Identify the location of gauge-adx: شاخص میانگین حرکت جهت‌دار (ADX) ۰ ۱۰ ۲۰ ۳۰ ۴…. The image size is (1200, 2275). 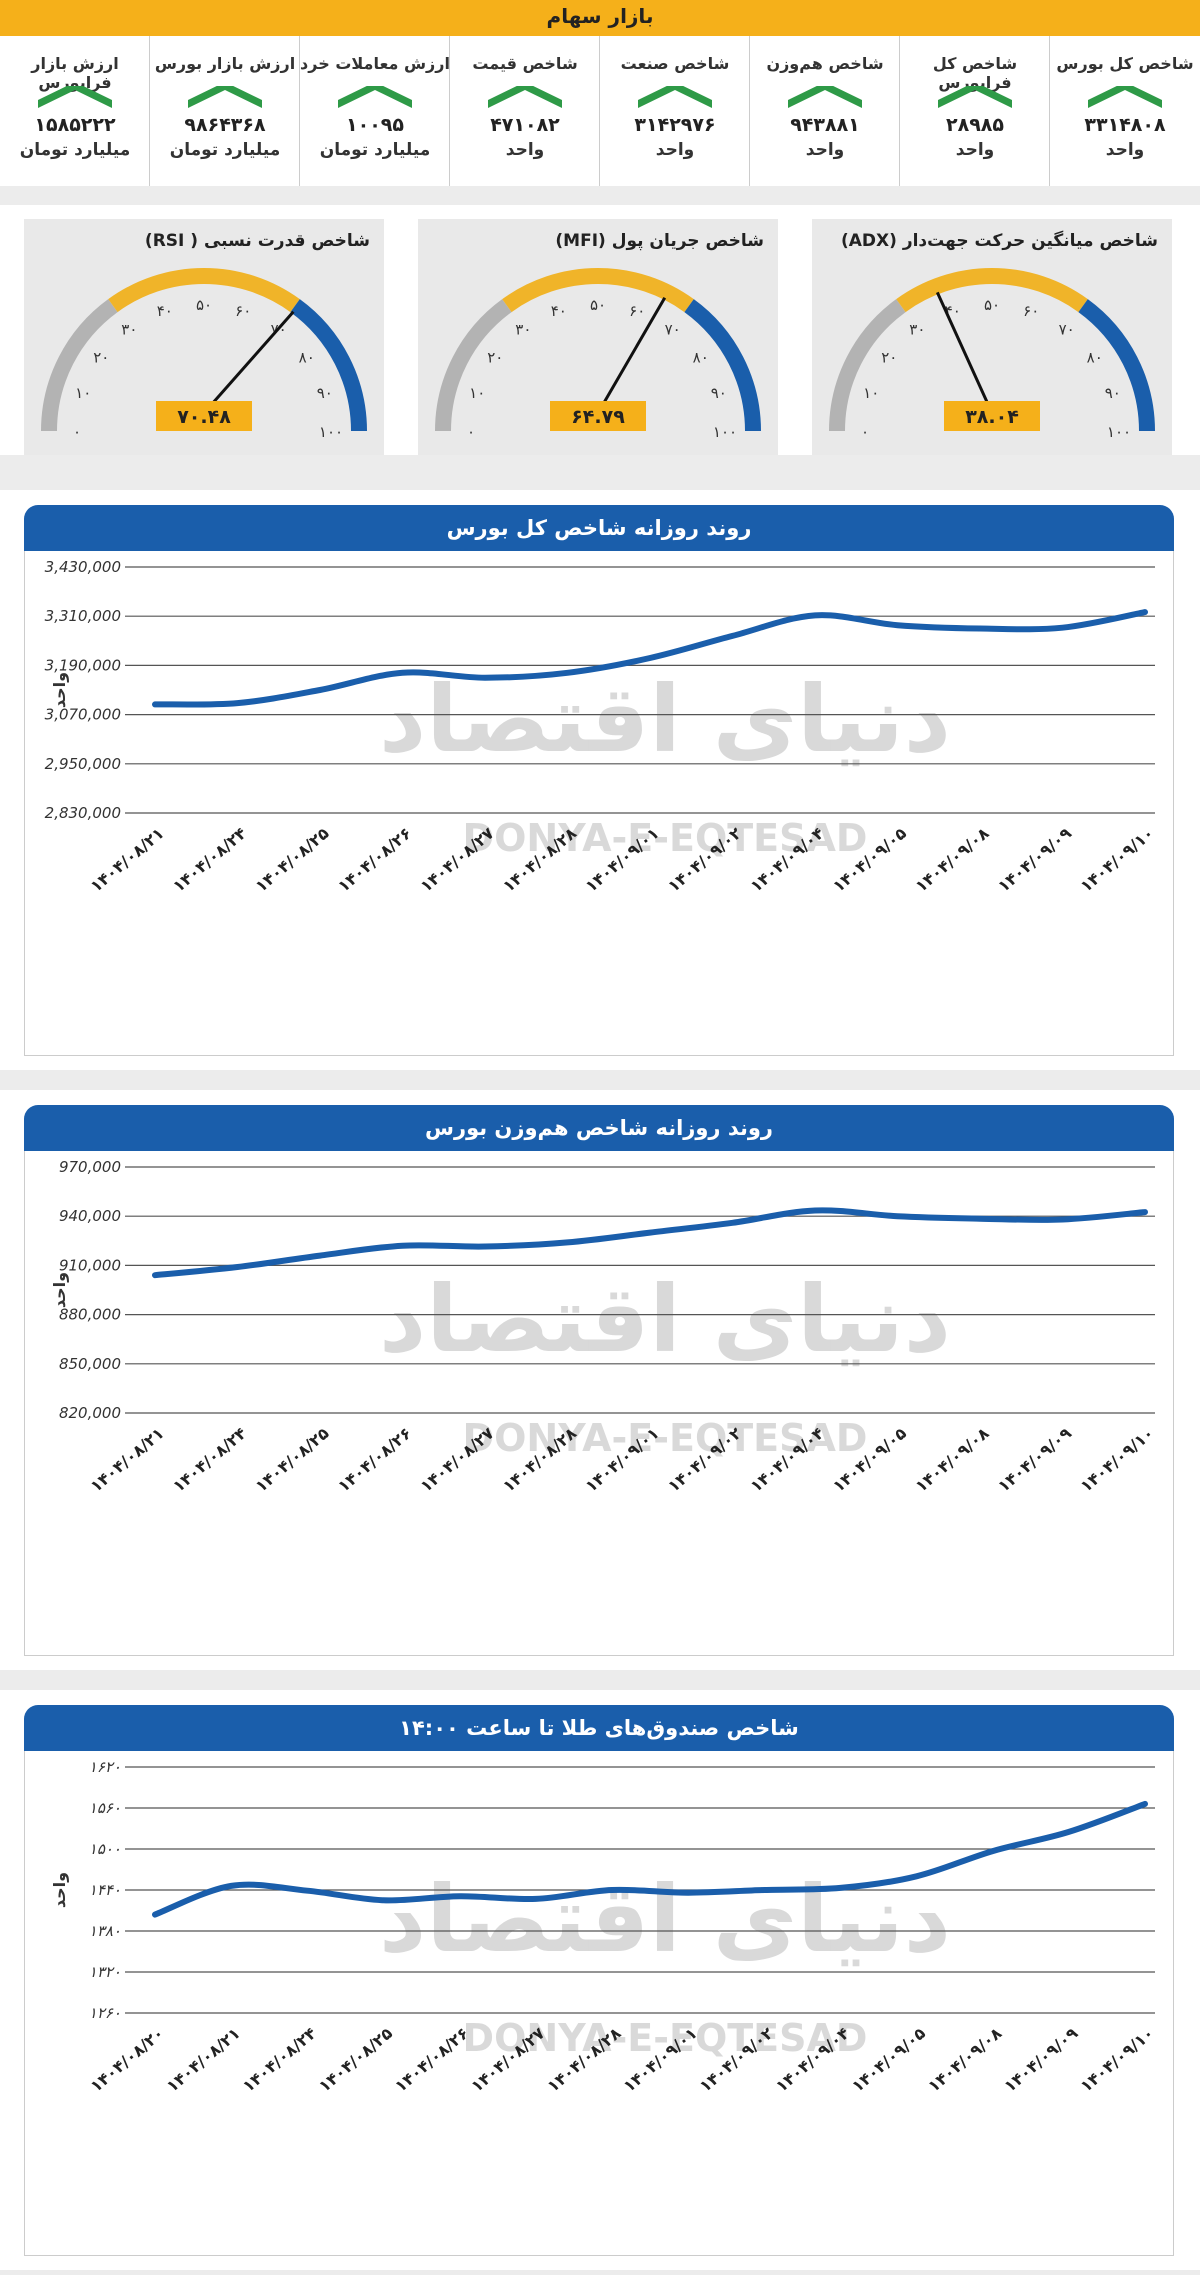
(992, 337).